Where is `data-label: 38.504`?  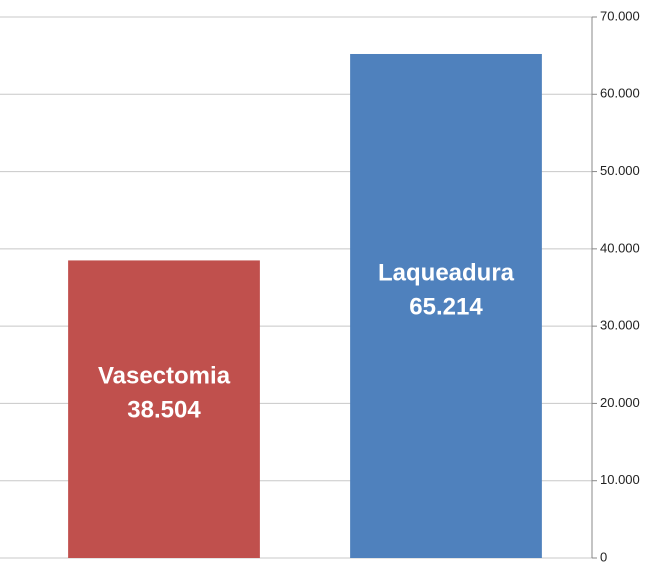 data-label: 38.504 is located at coordinates (164, 410).